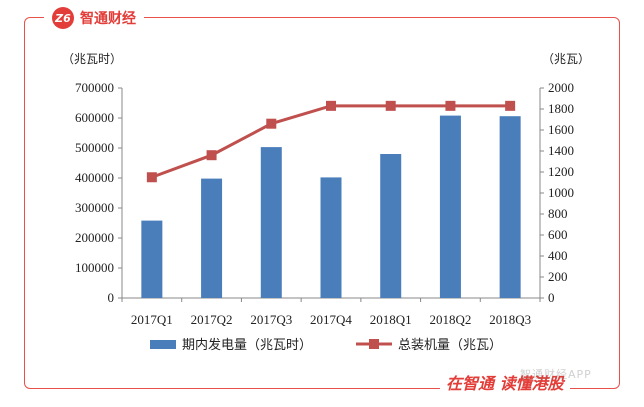 This screenshot has width=644, height=407. I want to click on y-left-tick-label: 200000, so click(94, 237).